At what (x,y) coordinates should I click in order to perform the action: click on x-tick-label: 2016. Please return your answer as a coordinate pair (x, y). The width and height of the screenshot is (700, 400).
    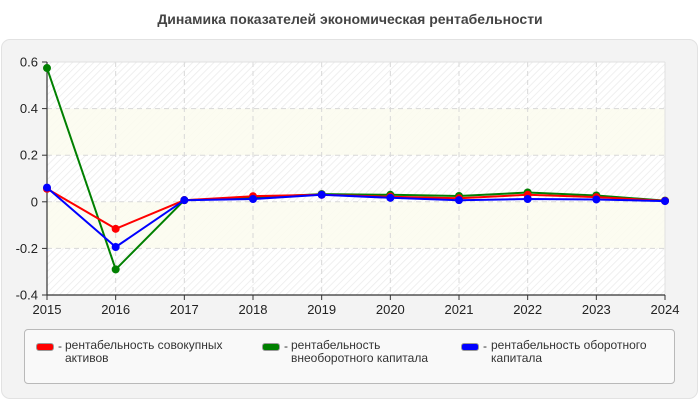
    Looking at the image, I should click on (115, 309).